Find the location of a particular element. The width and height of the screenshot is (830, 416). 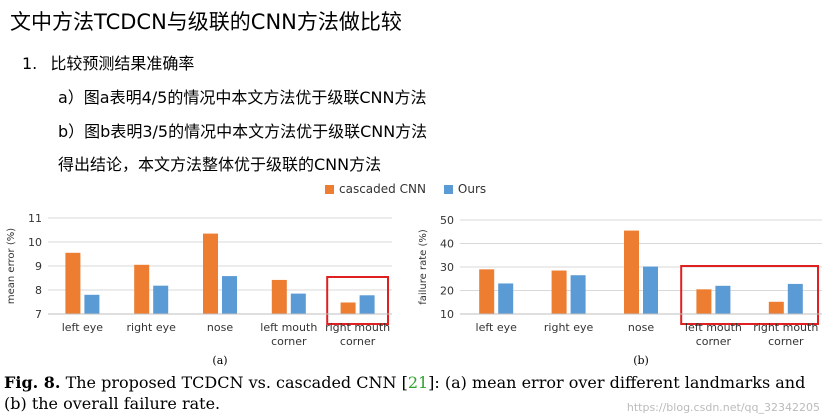

y-tick-label: 9 is located at coordinates (38, 266).